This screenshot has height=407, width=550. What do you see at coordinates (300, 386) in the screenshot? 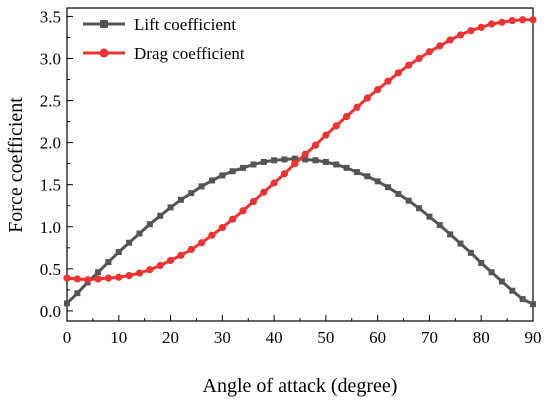
I see `x-axis-title: Angle of attack (degree)` at bounding box center [300, 386].